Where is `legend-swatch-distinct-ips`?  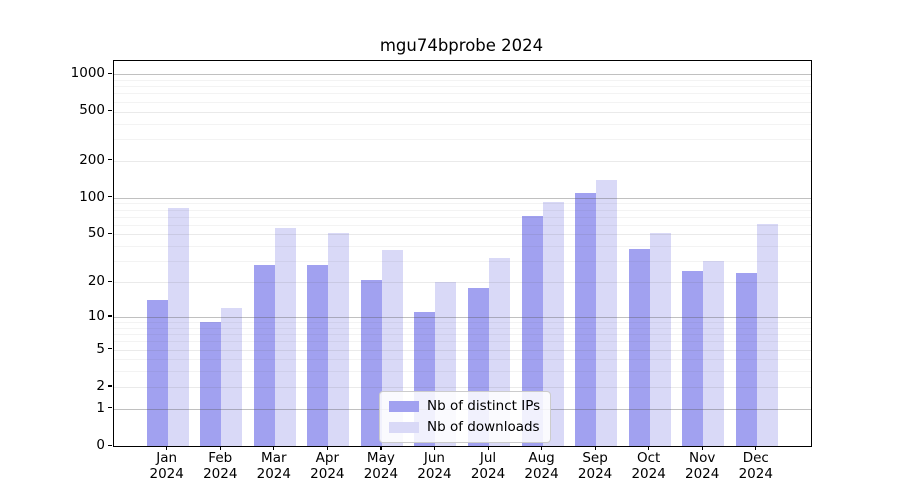 legend-swatch-distinct-ips is located at coordinates (404, 406).